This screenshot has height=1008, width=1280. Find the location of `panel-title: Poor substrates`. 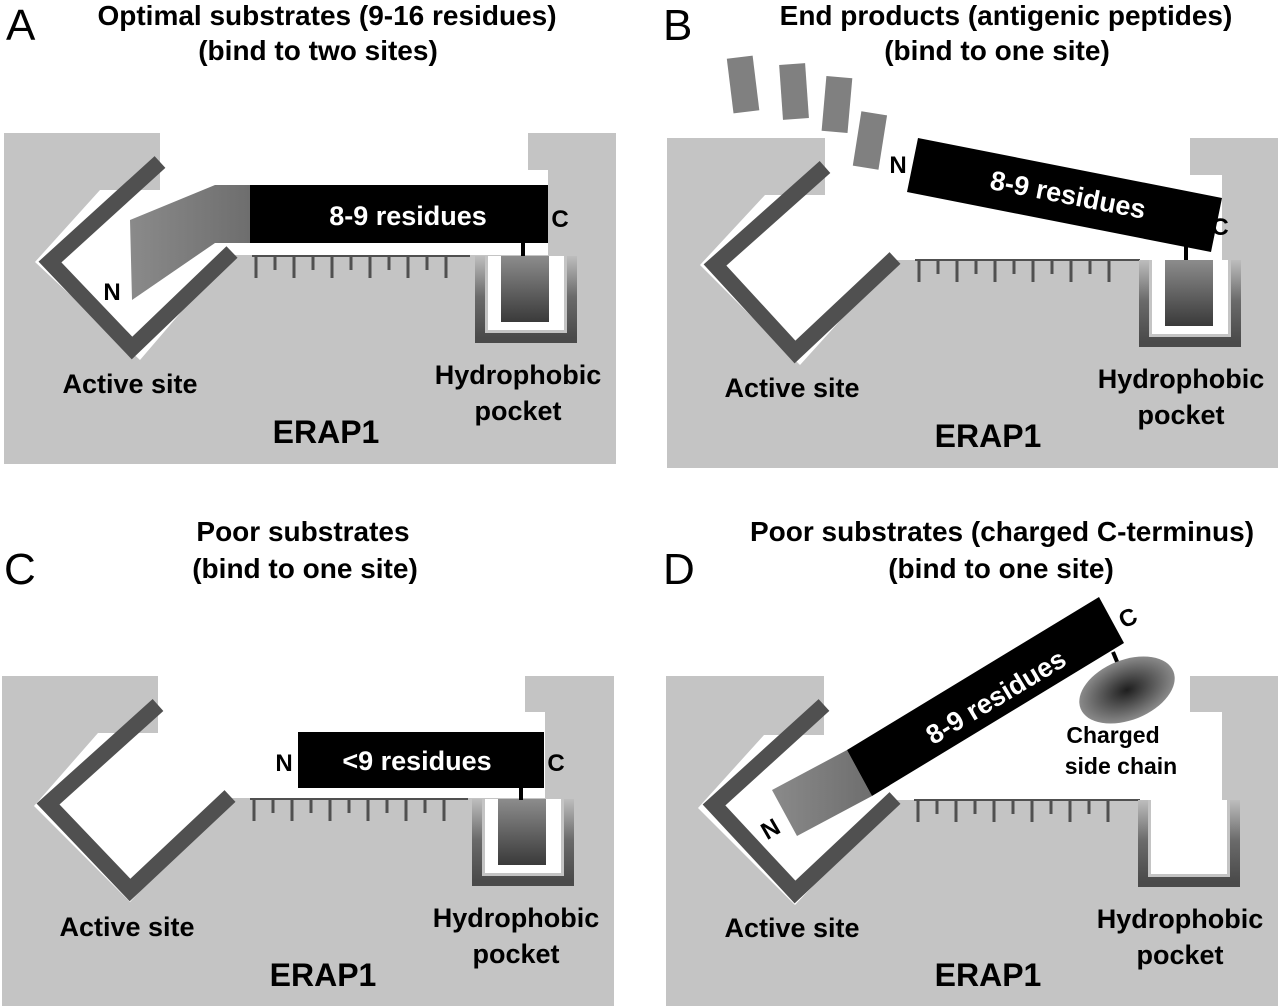

panel-title: Poor substrates is located at coordinates (302, 531).